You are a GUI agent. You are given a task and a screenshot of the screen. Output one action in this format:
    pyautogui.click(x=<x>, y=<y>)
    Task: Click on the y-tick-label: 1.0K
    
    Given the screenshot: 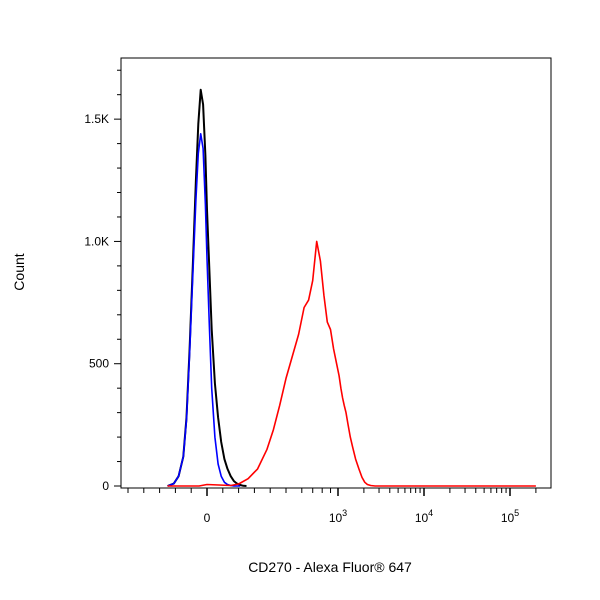 What is the action you would take?
    pyautogui.click(x=96, y=241)
    